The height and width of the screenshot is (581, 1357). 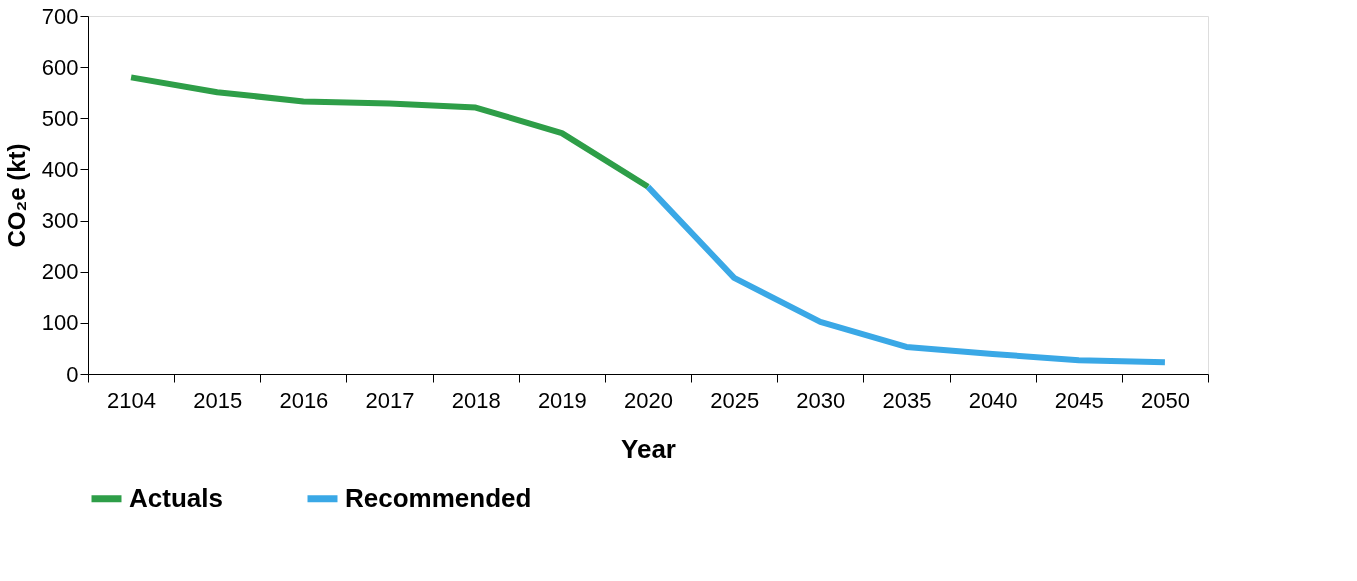 I want to click on legend-label: Recommended, so click(x=438, y=497).